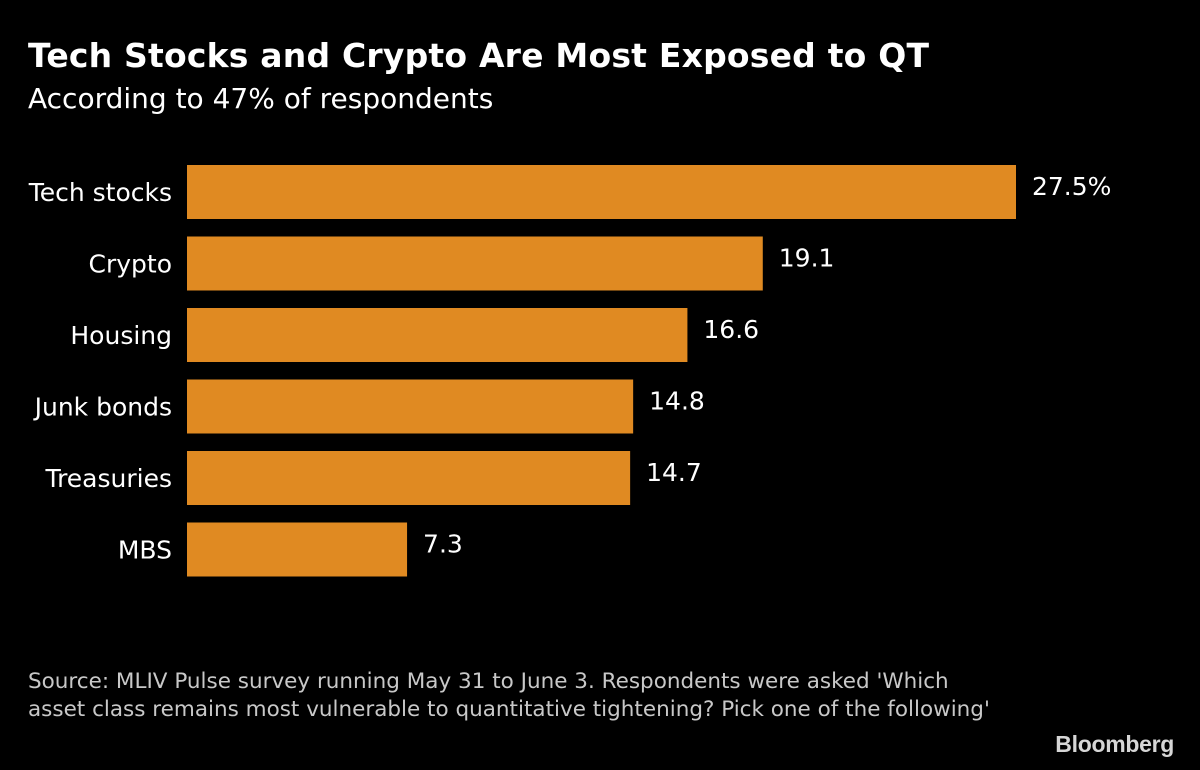  Describe the element at coordinates (102, 407) in the screenshot. I see `category-label-junk-bonds: Junk bonds` at that location.